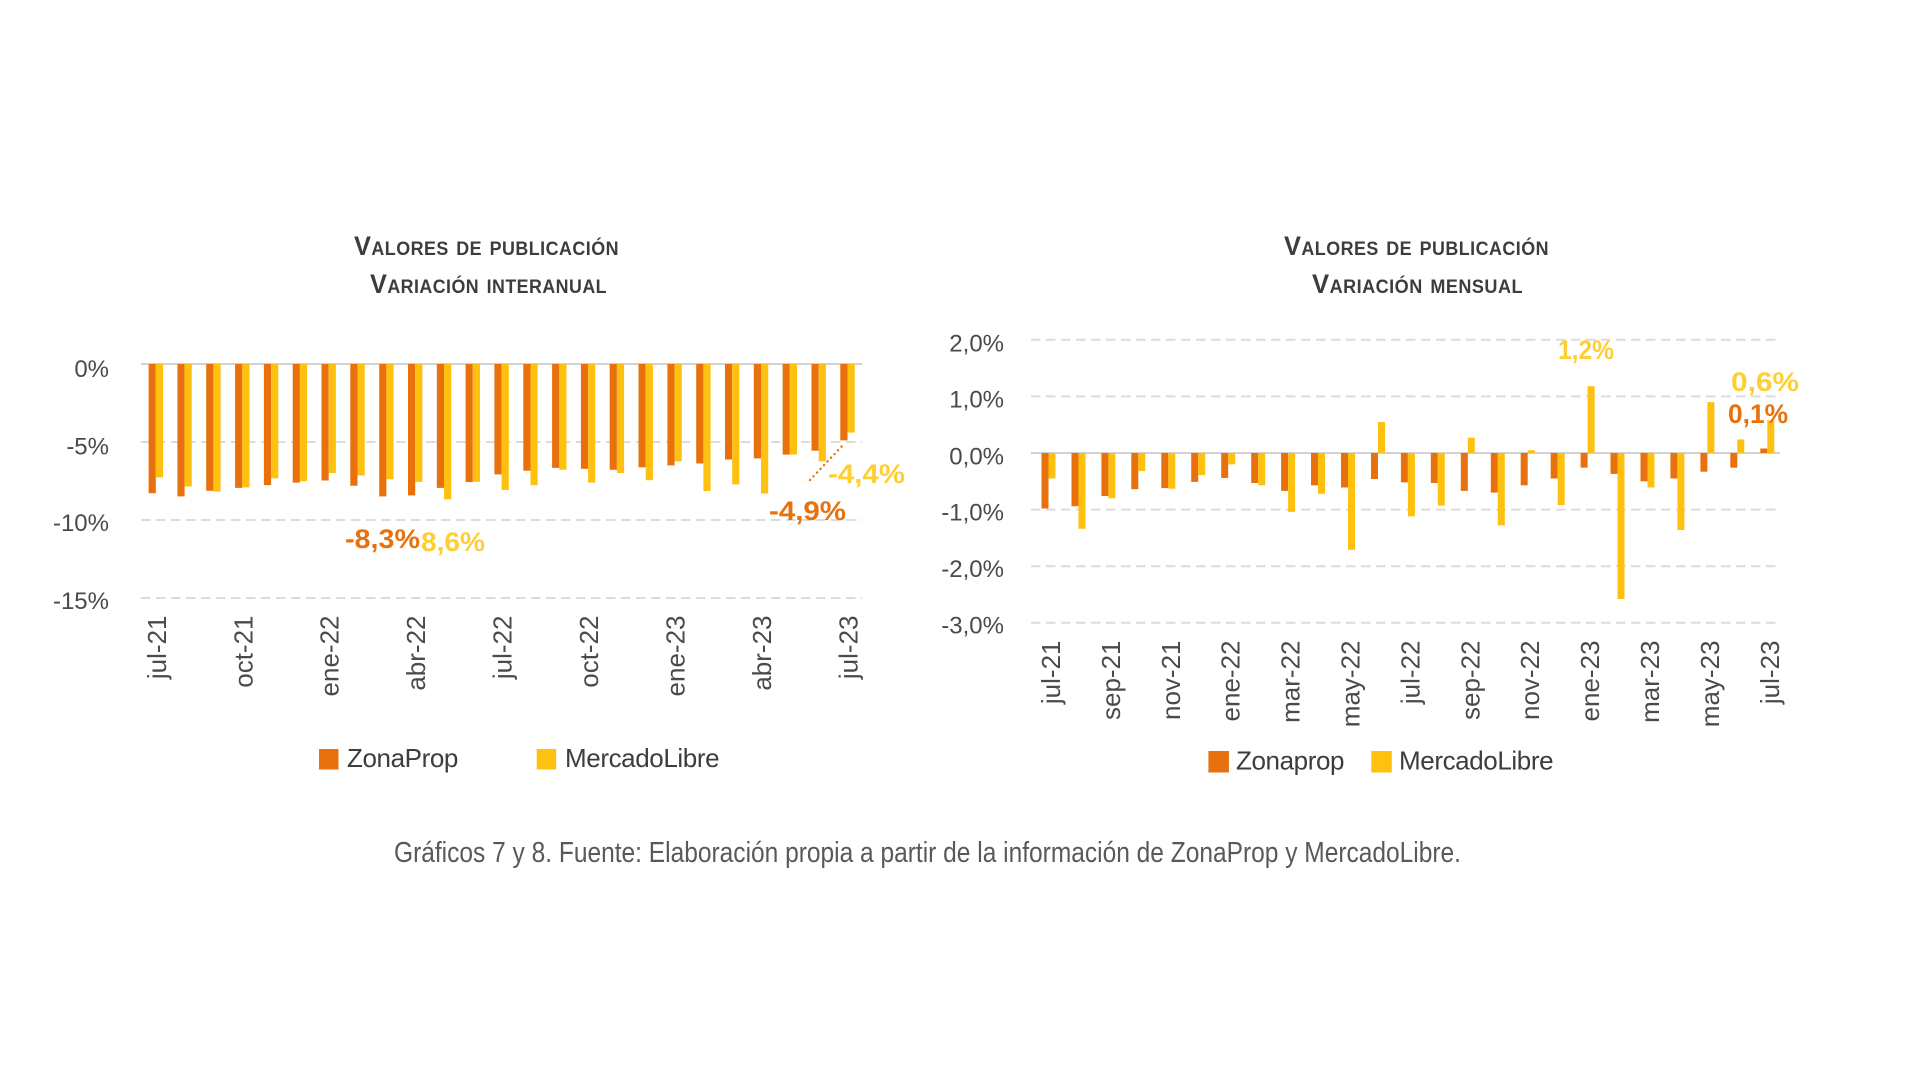 Image resolution: width=1920 pixels, height=1080 pixels. I want to click on svg-text: 0,0%, so click(976, 456).